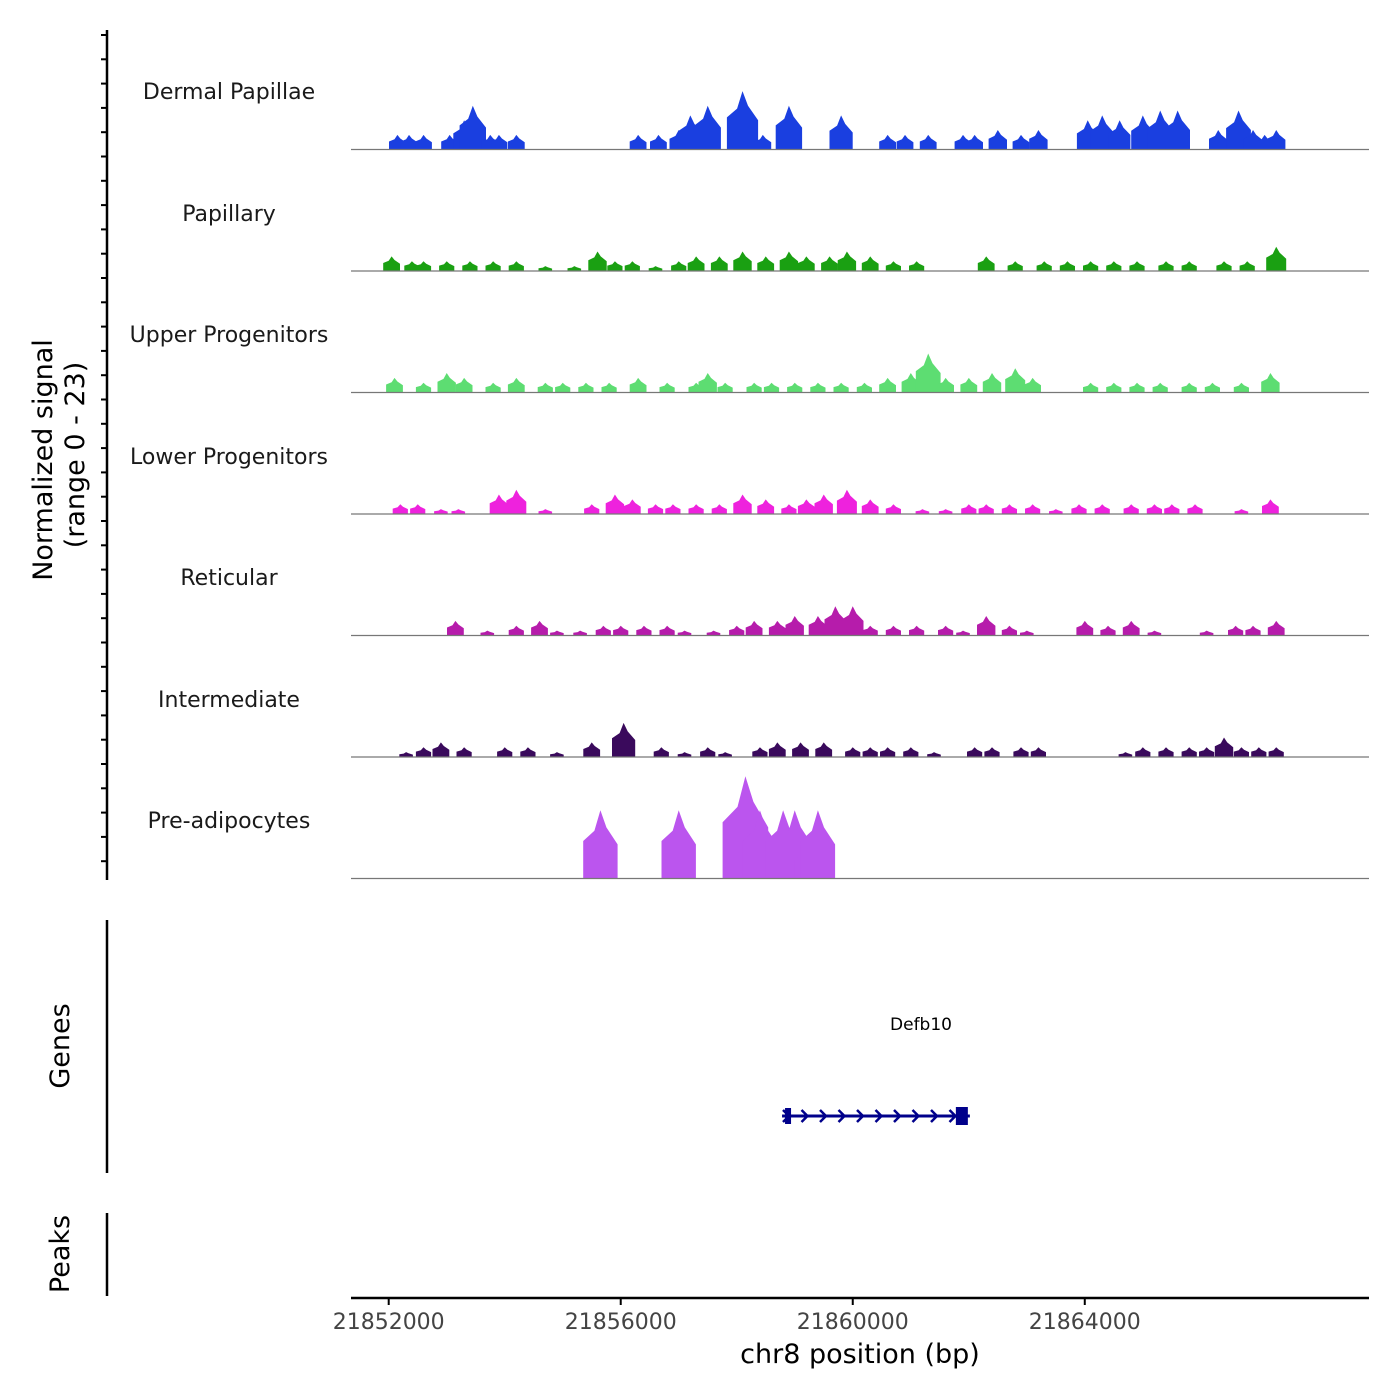  Describe the element at coordinates (60, 1045) in the screenshot. I see `genes-label: Genes` at that location.